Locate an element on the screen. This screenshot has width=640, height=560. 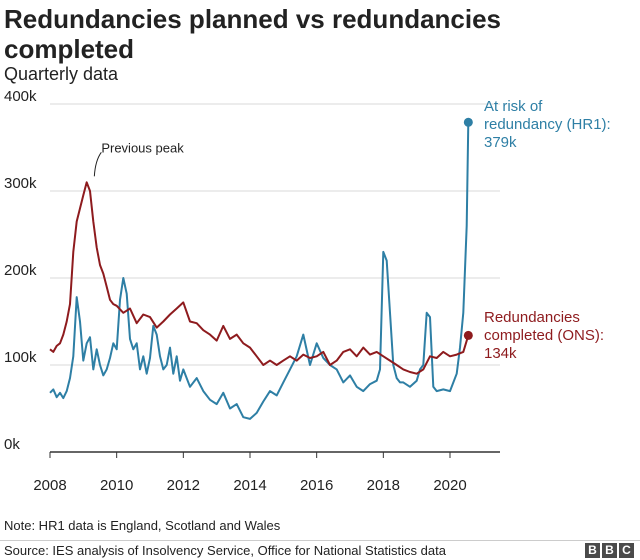
ons-end-point is located at coordinates (468, 335).